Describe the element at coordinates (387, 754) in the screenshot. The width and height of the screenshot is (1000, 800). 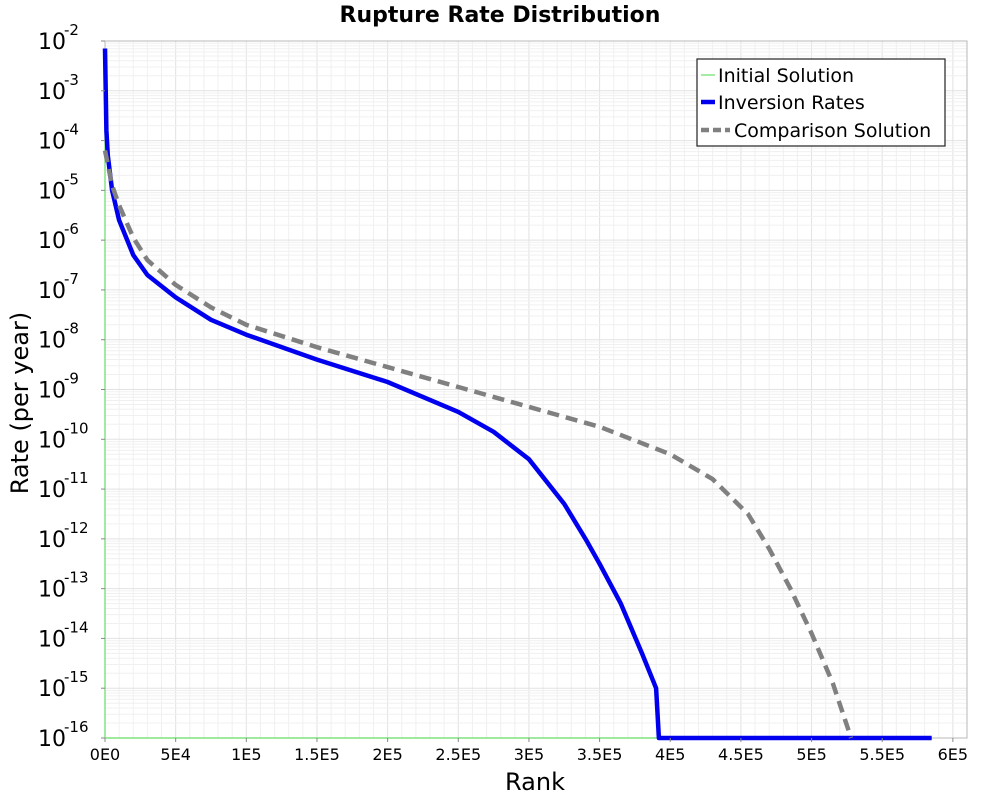
I see `x-tick-label: 2E5` at that location.